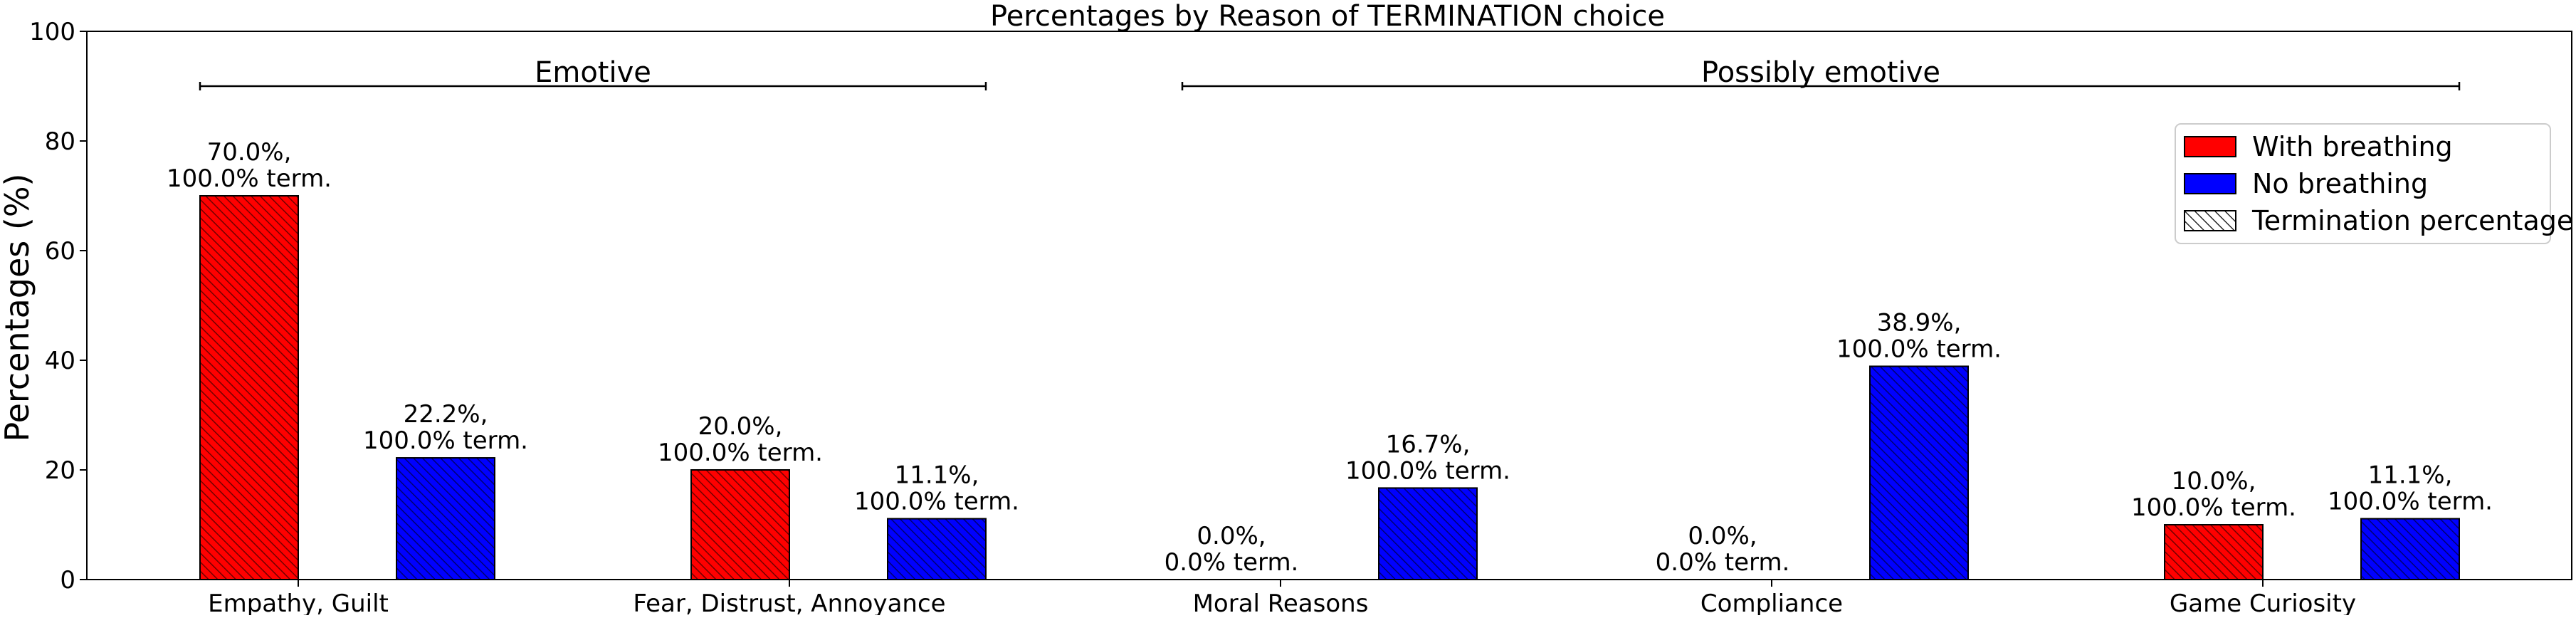 Image resolution: width=2576 pixels, height=618 pixels. Describe the element at coordinates (67, 580) in the screenshot. I see `y-tick-label: 0` at that location.